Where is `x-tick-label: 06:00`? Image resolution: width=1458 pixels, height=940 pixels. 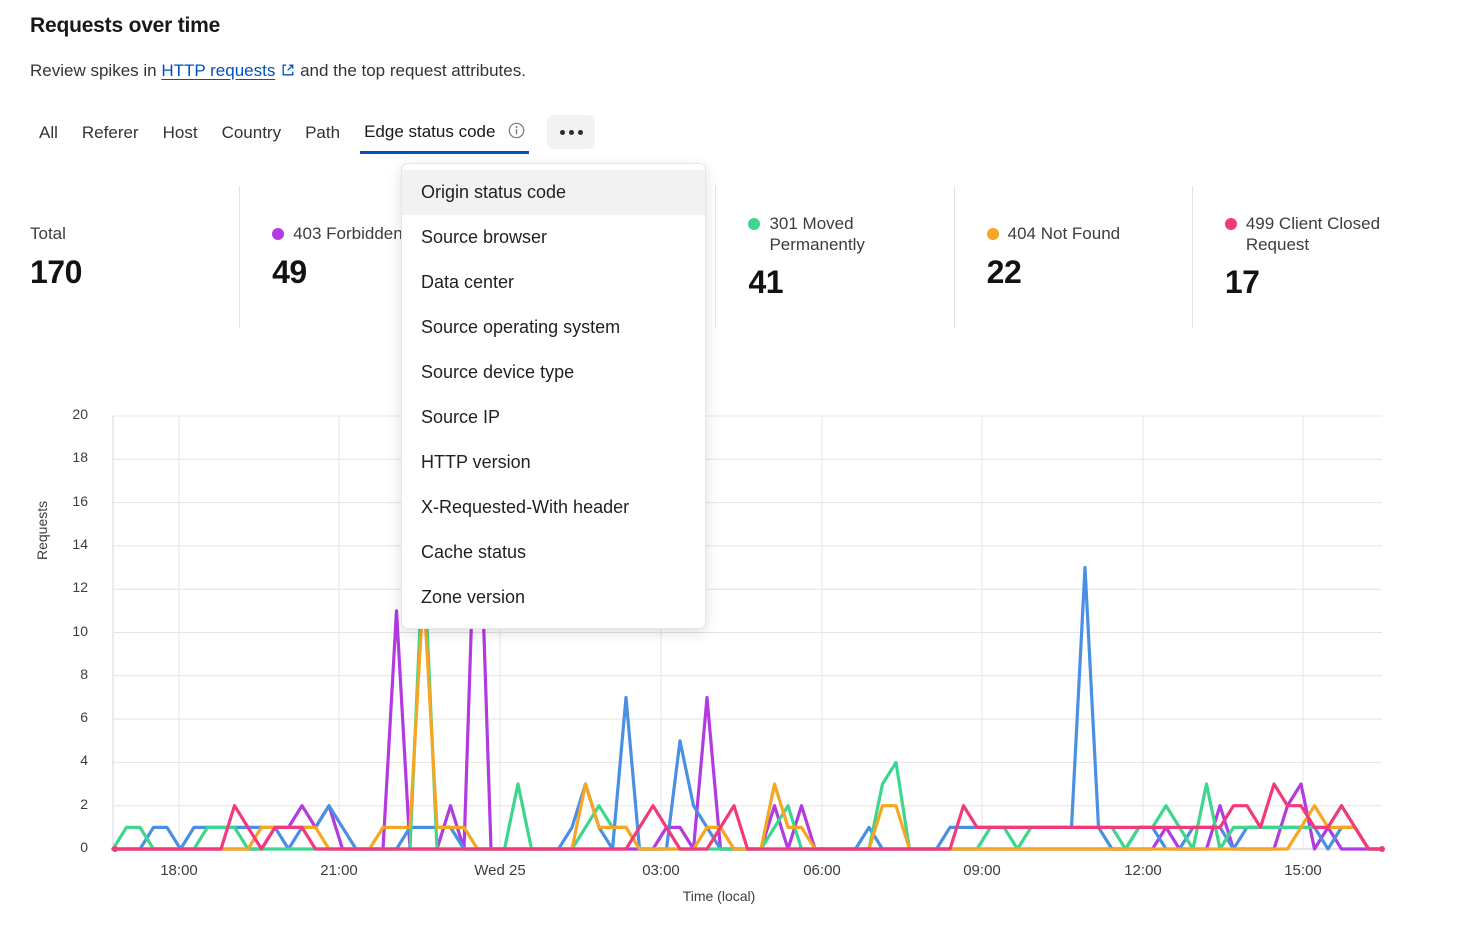
x-tick-label: 06:00 is located at coordinates (822, 870).